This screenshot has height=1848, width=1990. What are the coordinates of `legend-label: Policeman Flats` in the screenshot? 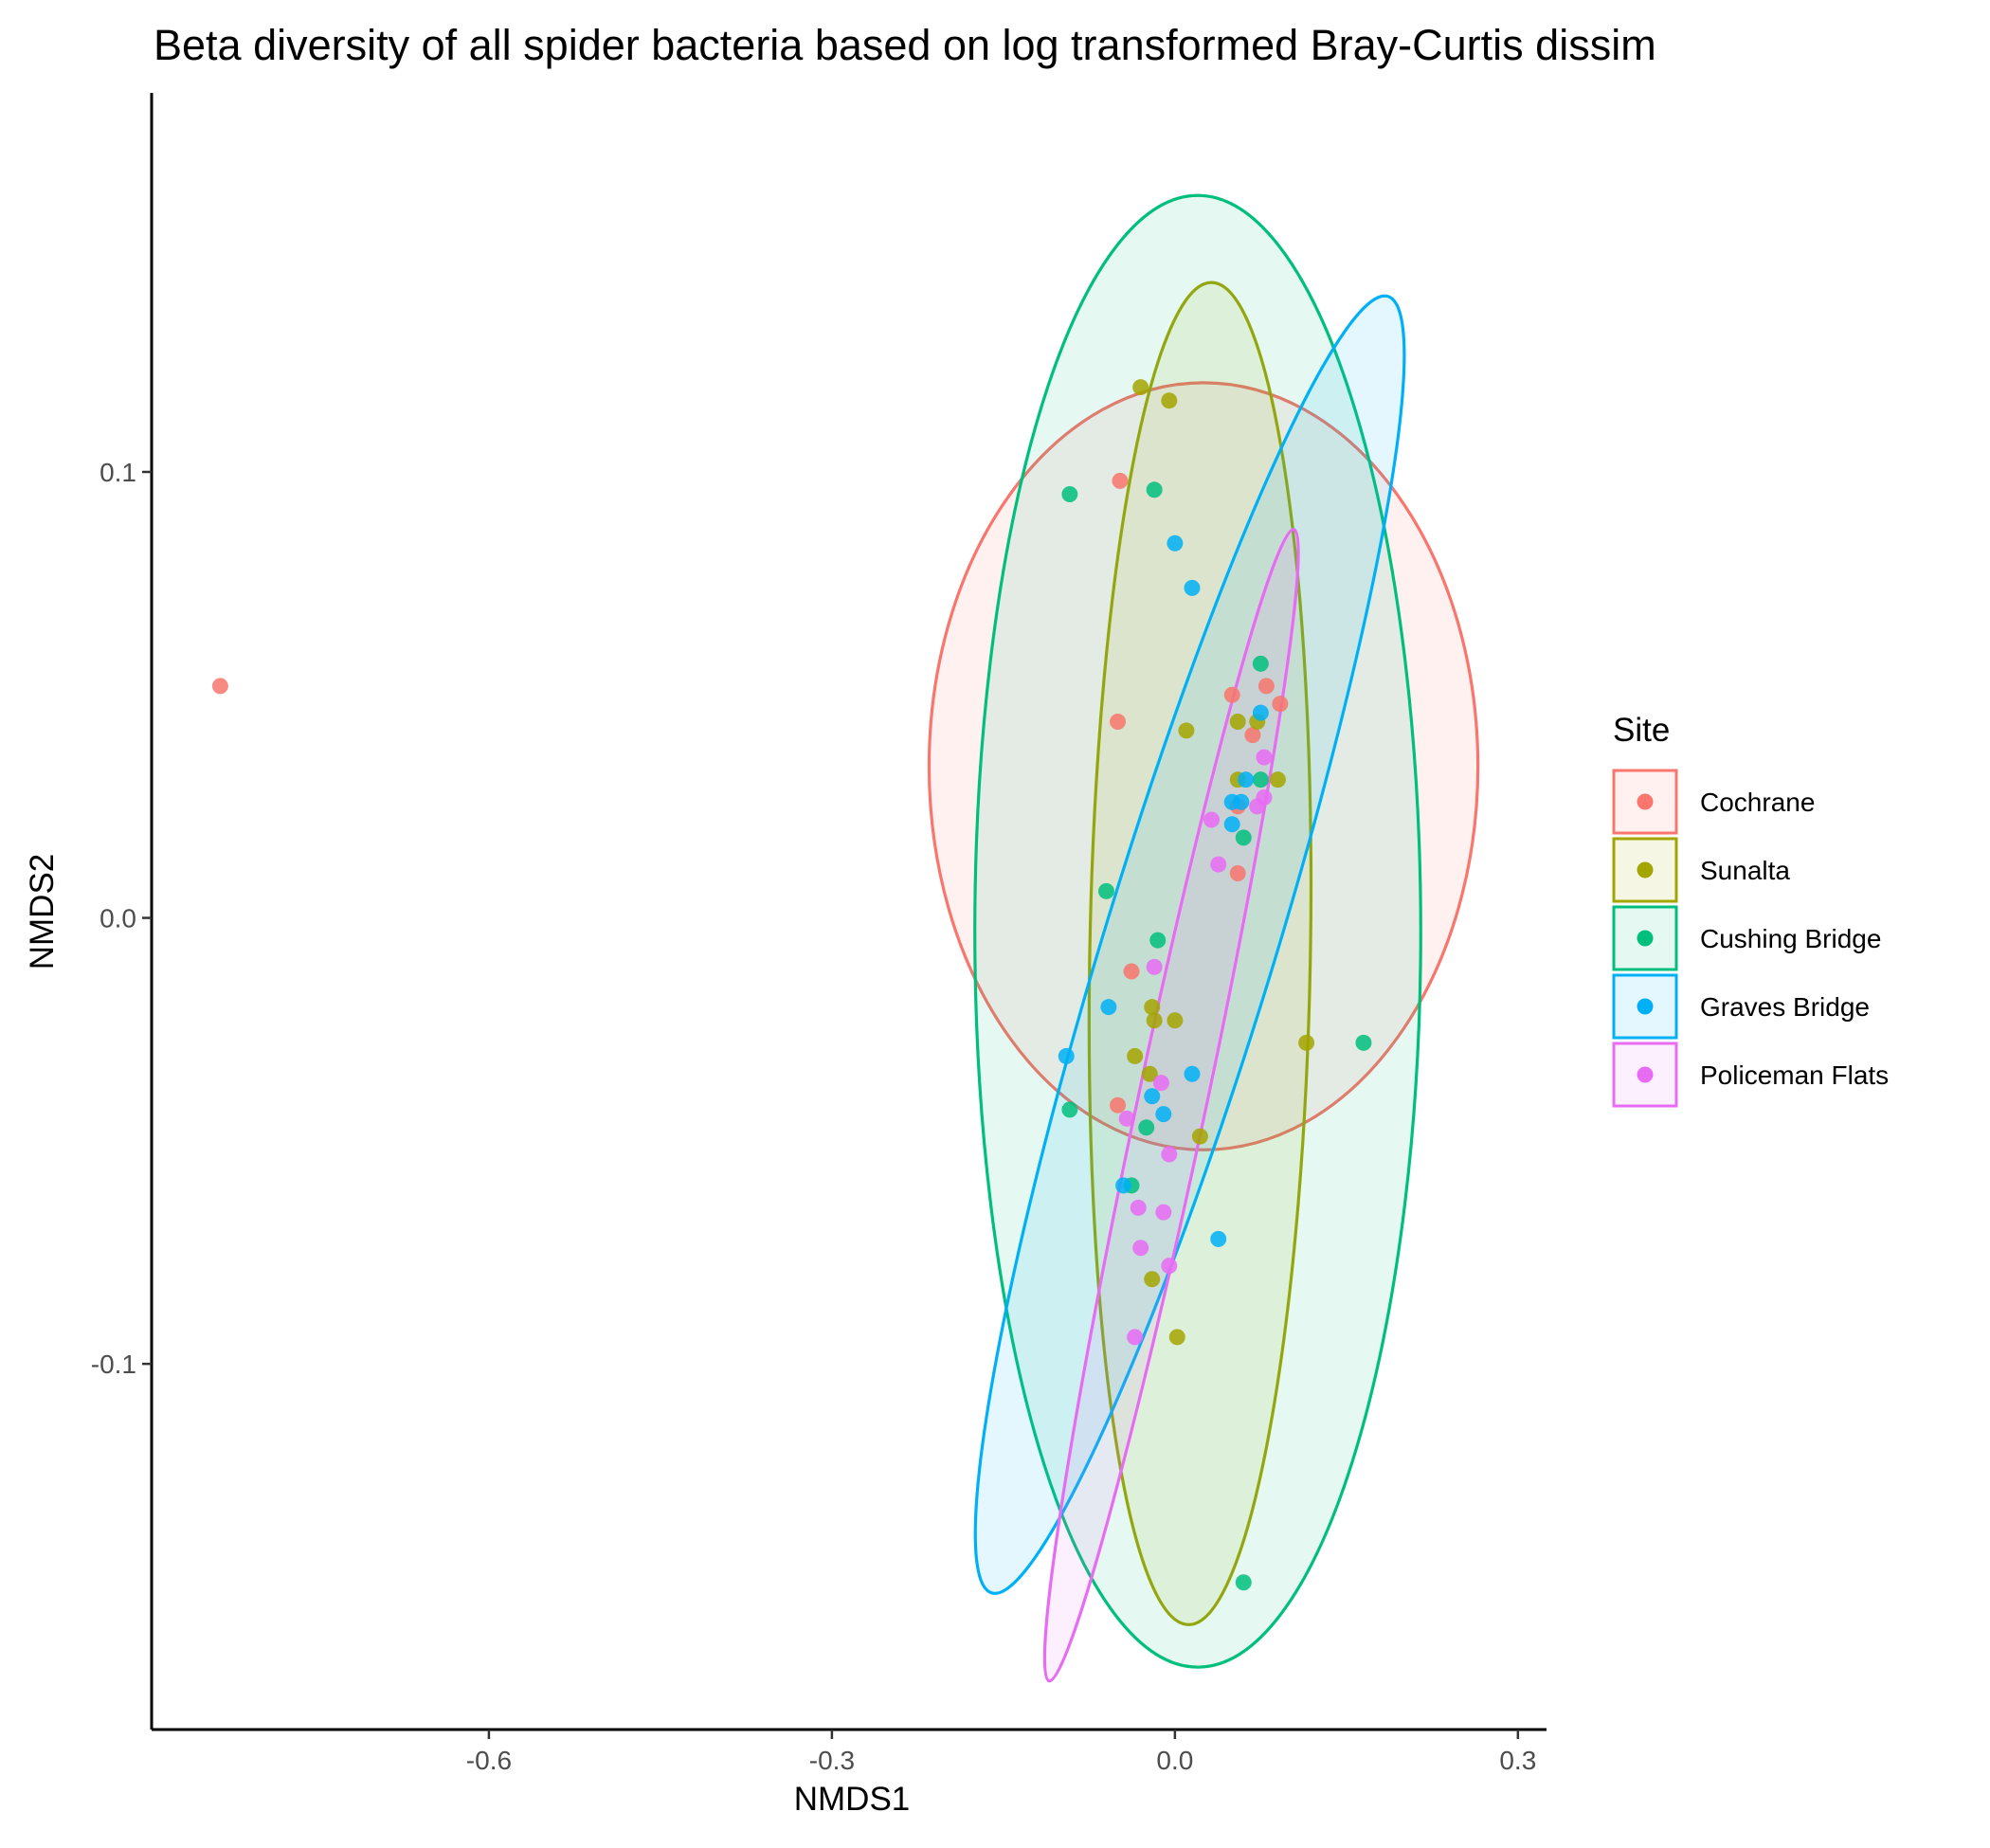 It's located at (1794, 1075).